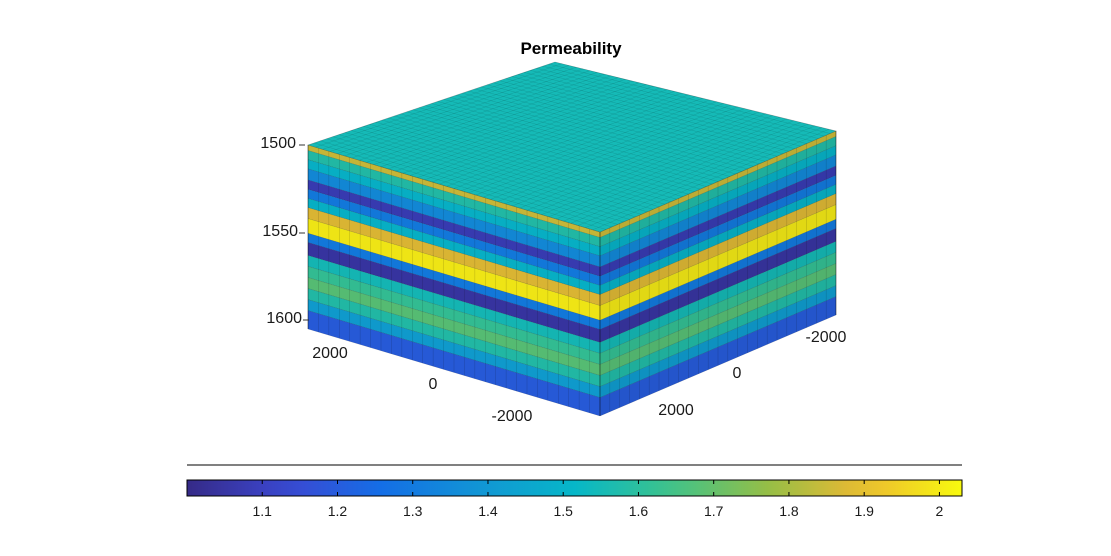 Image resolution: width=1111 pixels, height=556 pixels. Describe the element at coordinates (639, 511) in the screenshot. I see `colorbar-tick-label-5: 1.6` at that location.